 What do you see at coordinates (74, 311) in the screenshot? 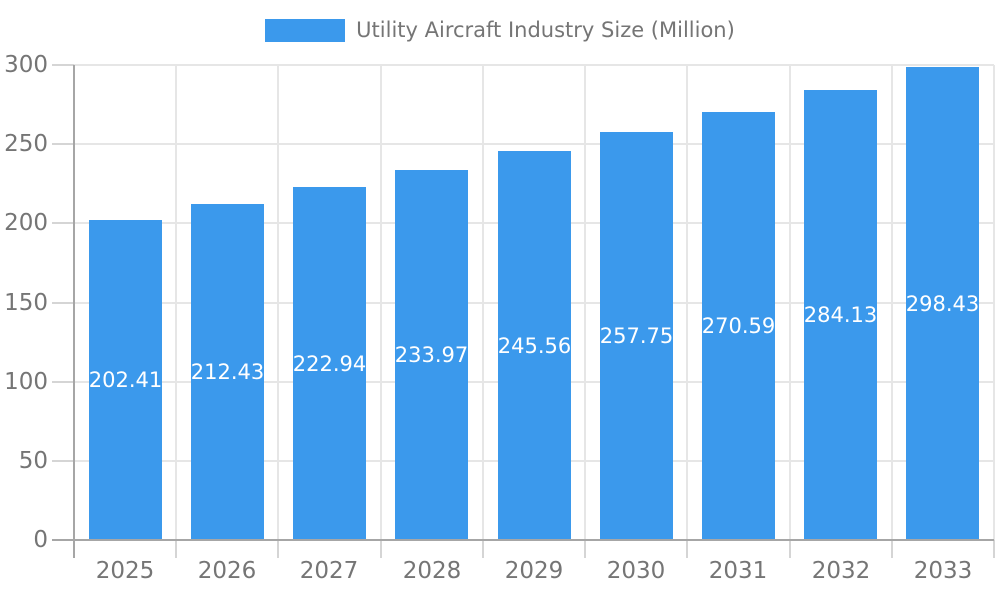
I see `y-axis-line` at bounding box center [74, 311].